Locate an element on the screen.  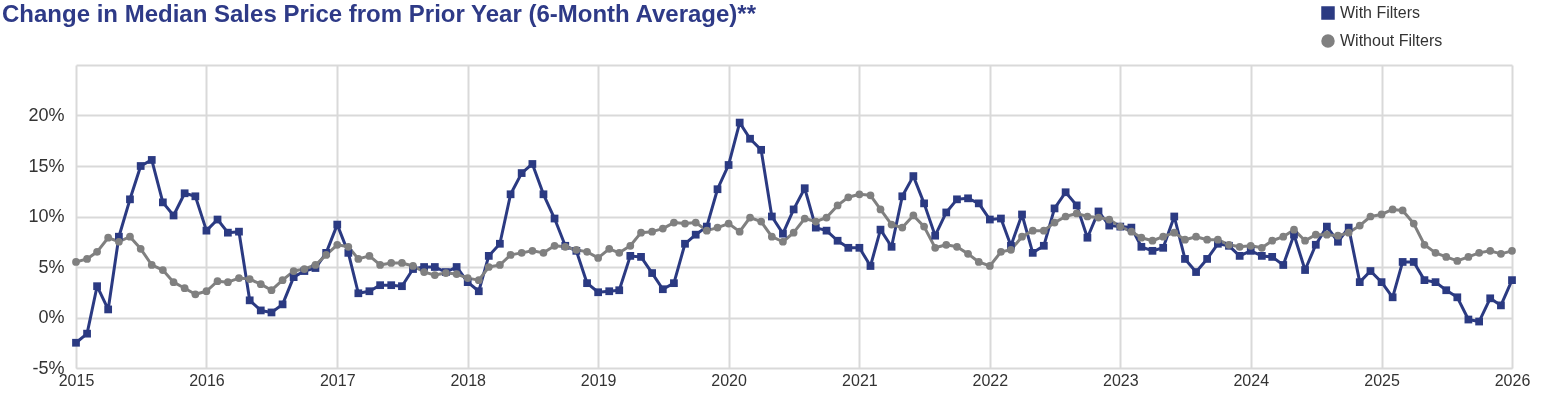
x-tick-label: 2023 is located at coordinates (1121, 380).